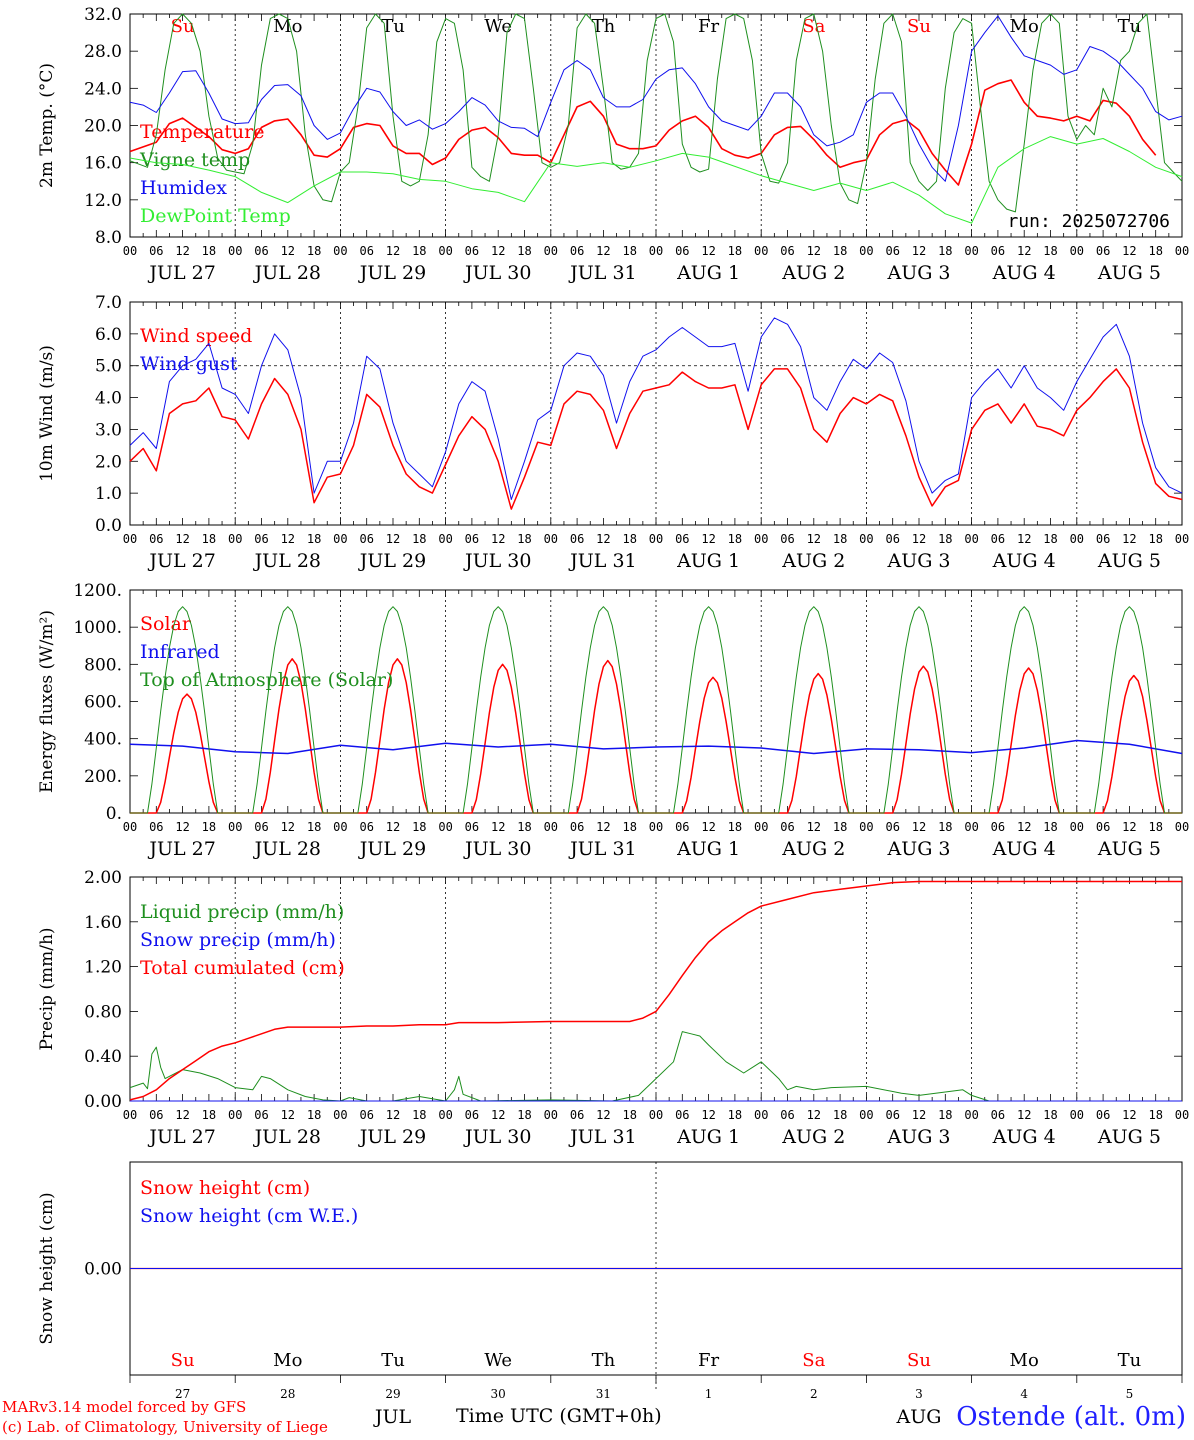  I want to click on y-axis-title: Energy fluxes (W/m²), so click(47, 701).